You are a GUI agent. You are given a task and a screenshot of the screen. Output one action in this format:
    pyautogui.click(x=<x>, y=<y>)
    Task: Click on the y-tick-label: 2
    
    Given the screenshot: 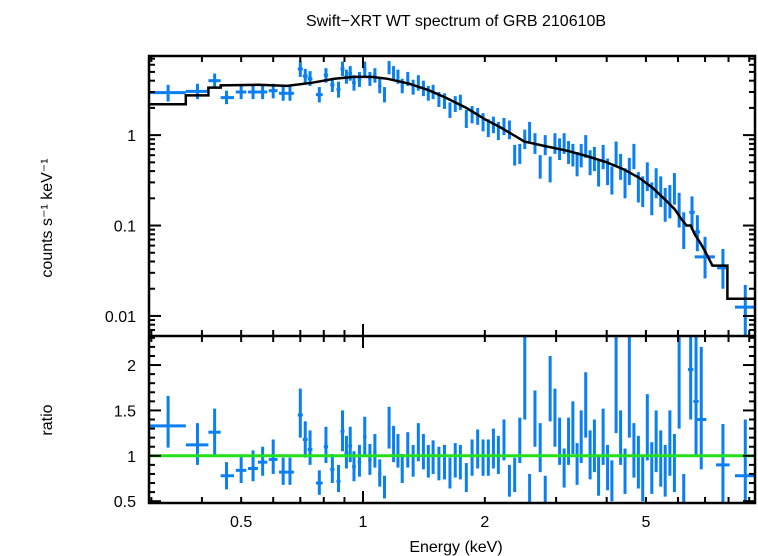 What is the action you would take?
    pyautogui.click(x=131, y=366)
    